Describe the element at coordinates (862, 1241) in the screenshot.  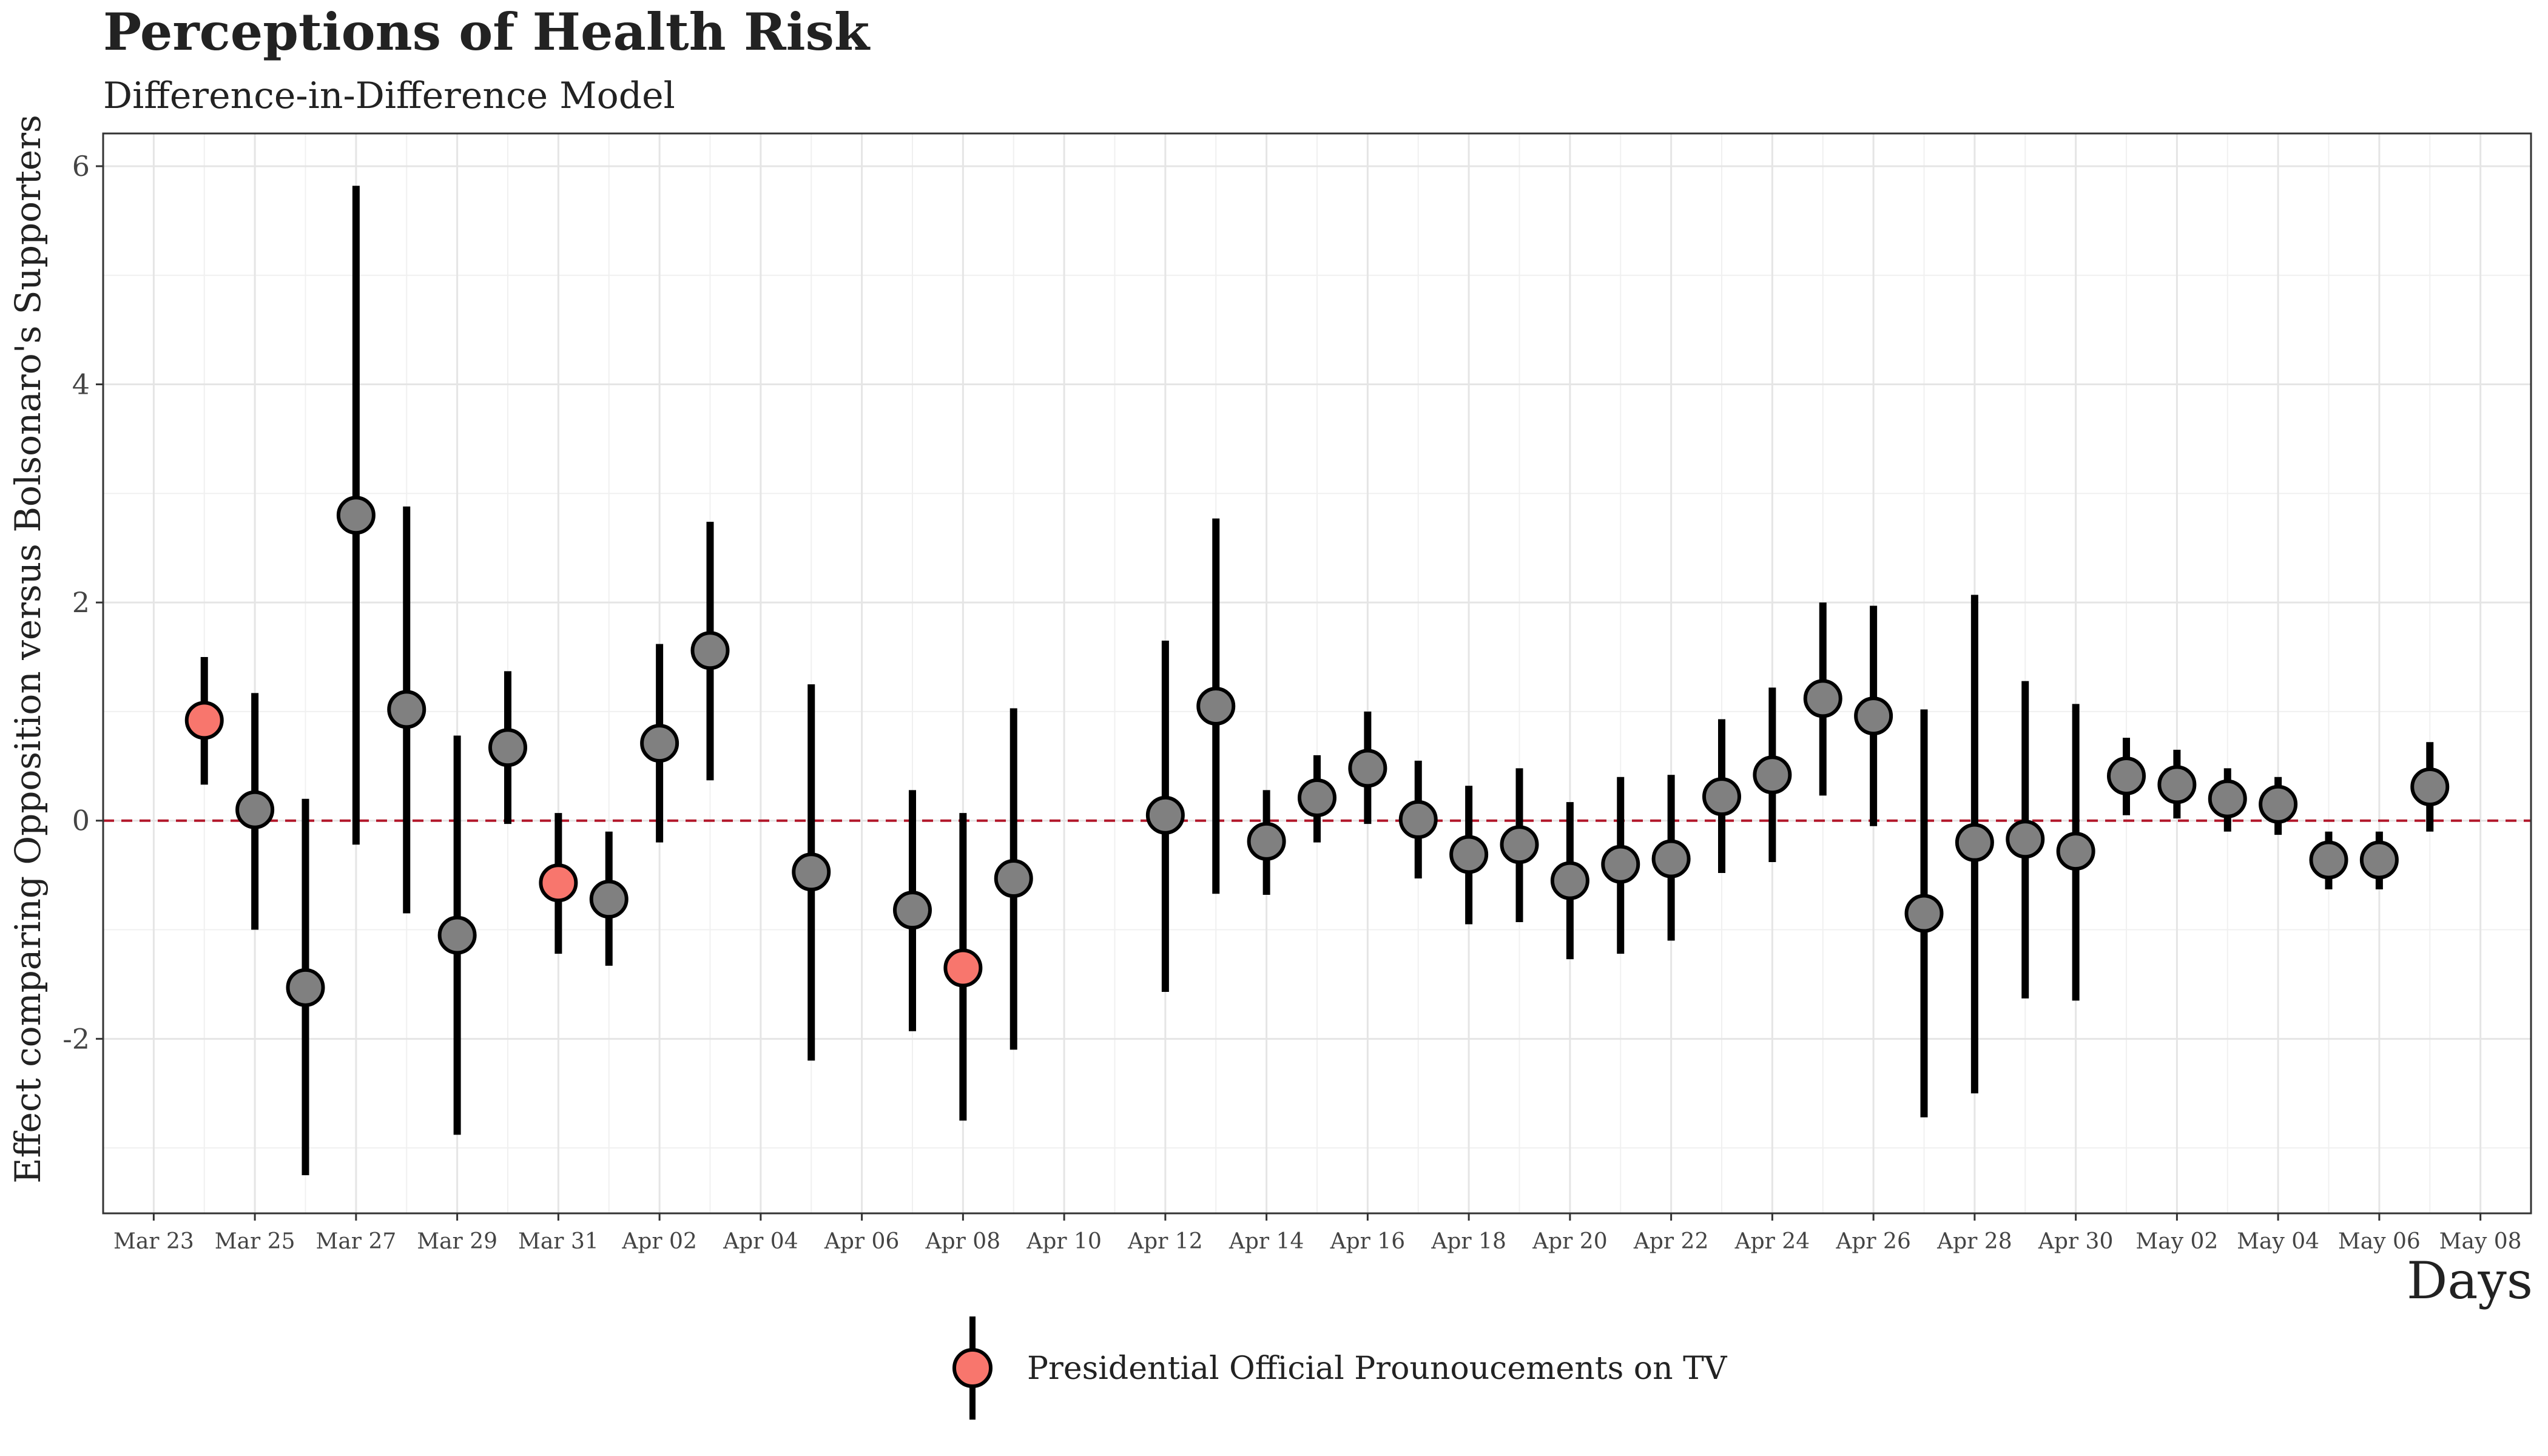
I see `x-tick-label: Apr 06` at that location.